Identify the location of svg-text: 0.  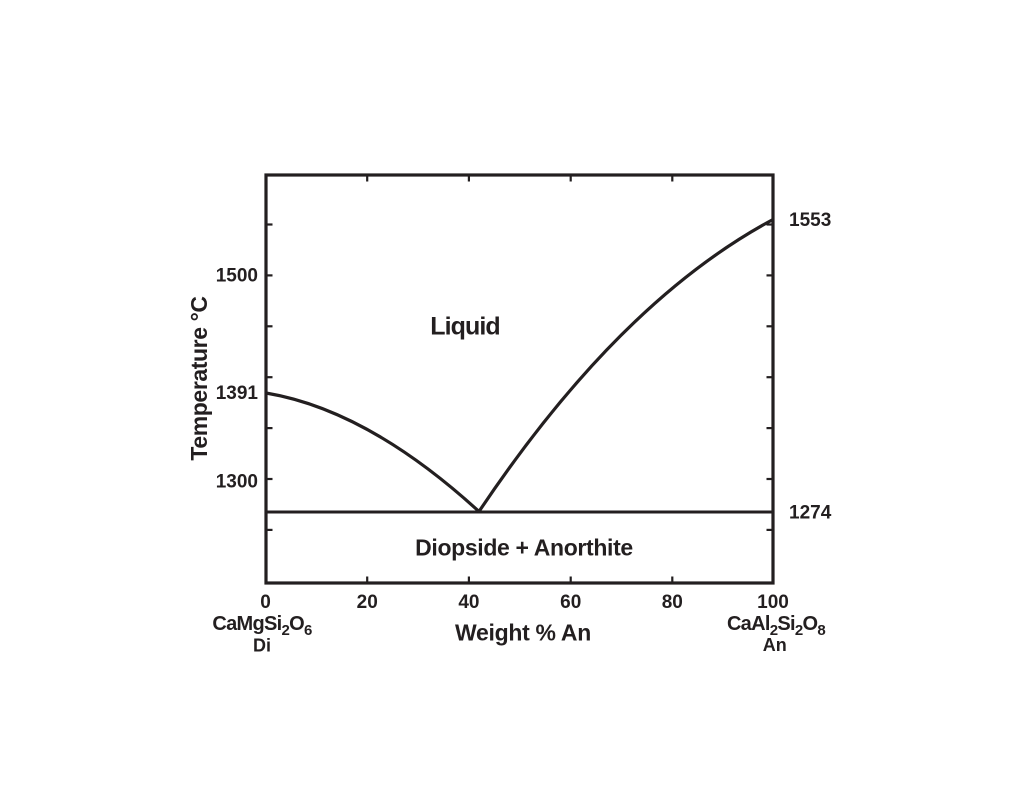
(265, 602).